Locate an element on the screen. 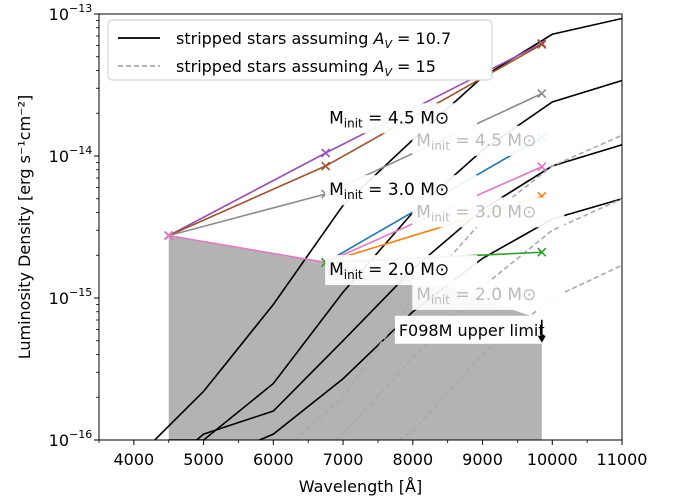  y-tick-exponent-3: −13 is located at coordinates (80, 8).